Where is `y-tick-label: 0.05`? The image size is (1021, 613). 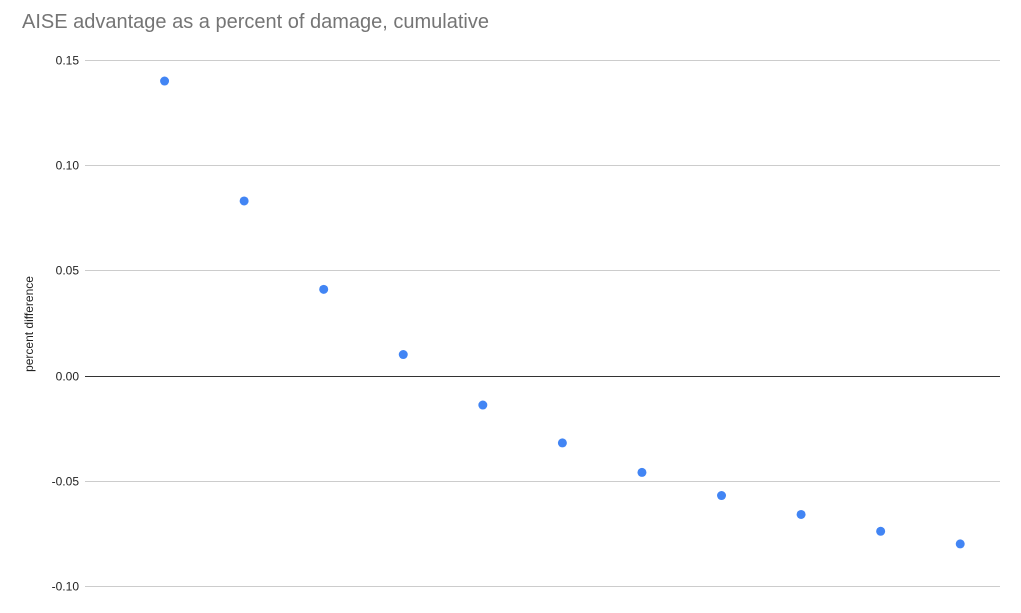
y-tick-label: 0.05 is located at coordinates (68, 271).